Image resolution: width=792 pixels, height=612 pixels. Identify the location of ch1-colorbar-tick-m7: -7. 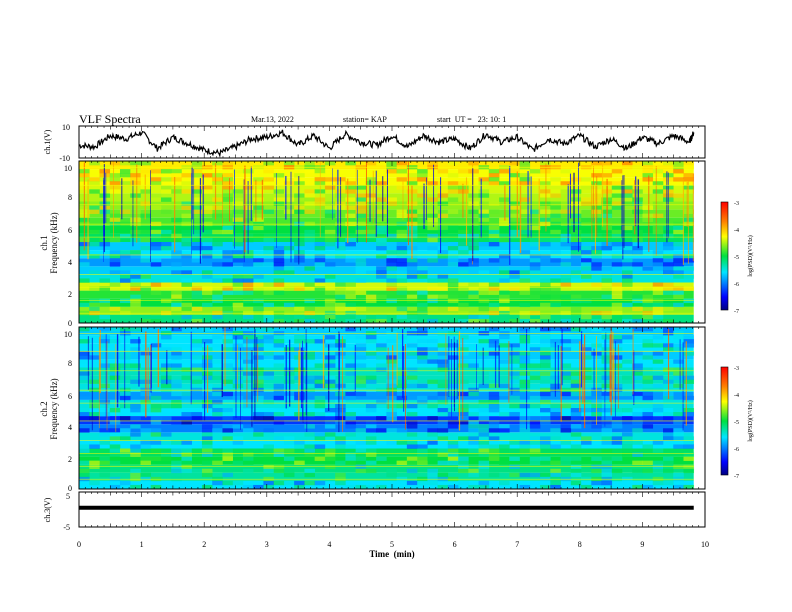
(736, 312).